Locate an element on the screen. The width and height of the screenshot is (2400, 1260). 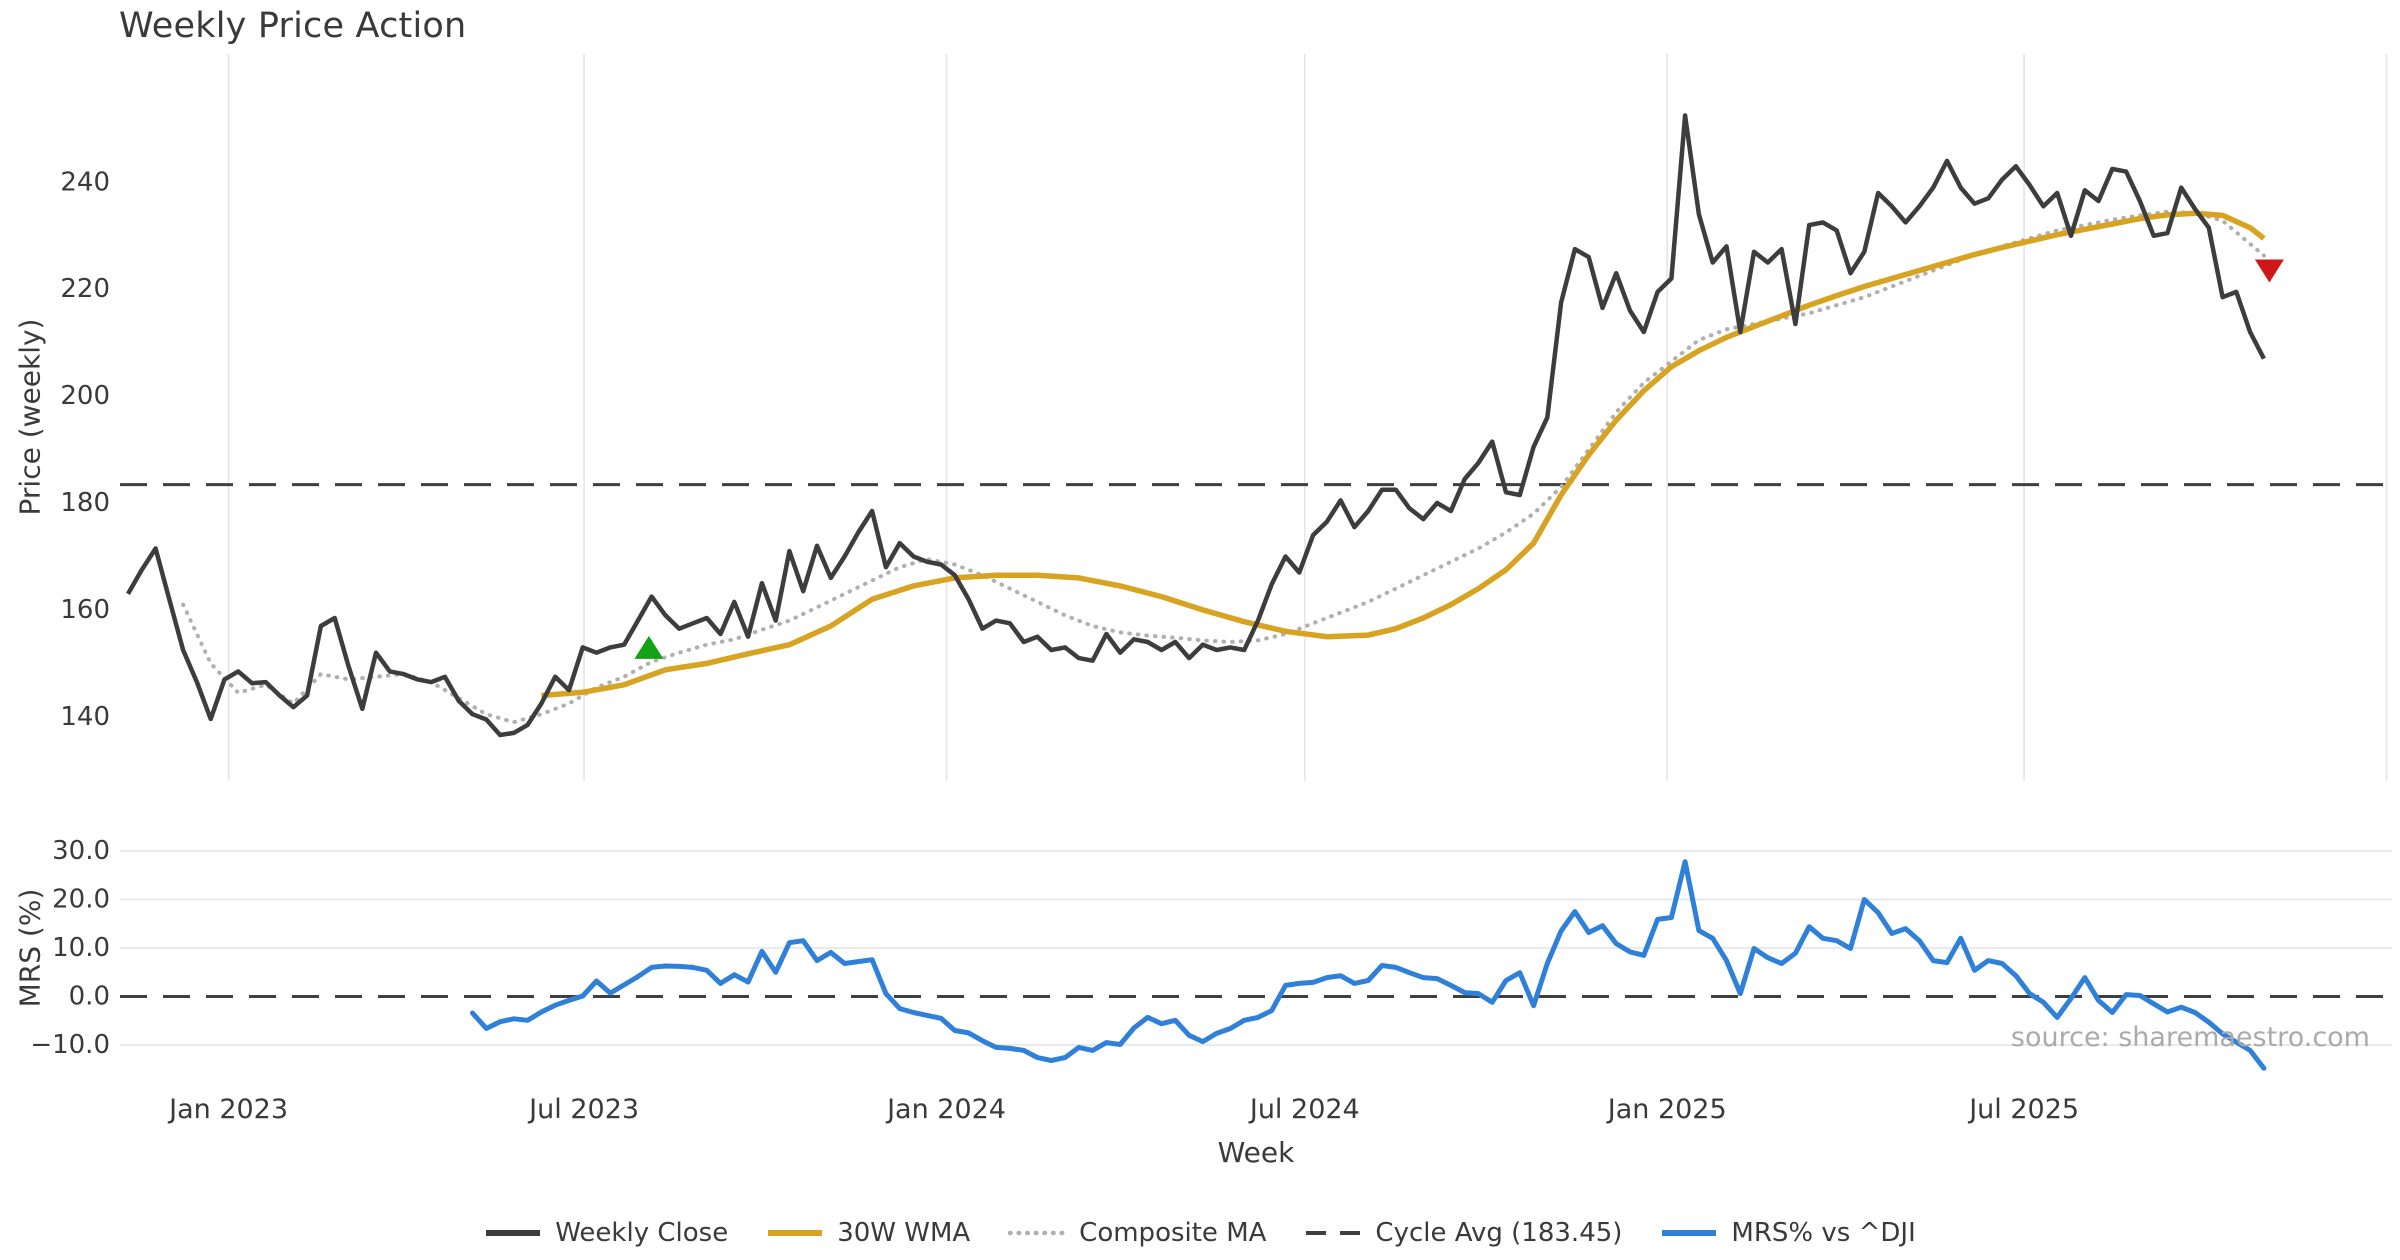
legend-label: Weekly Close is located at coordinates (642, 1233).